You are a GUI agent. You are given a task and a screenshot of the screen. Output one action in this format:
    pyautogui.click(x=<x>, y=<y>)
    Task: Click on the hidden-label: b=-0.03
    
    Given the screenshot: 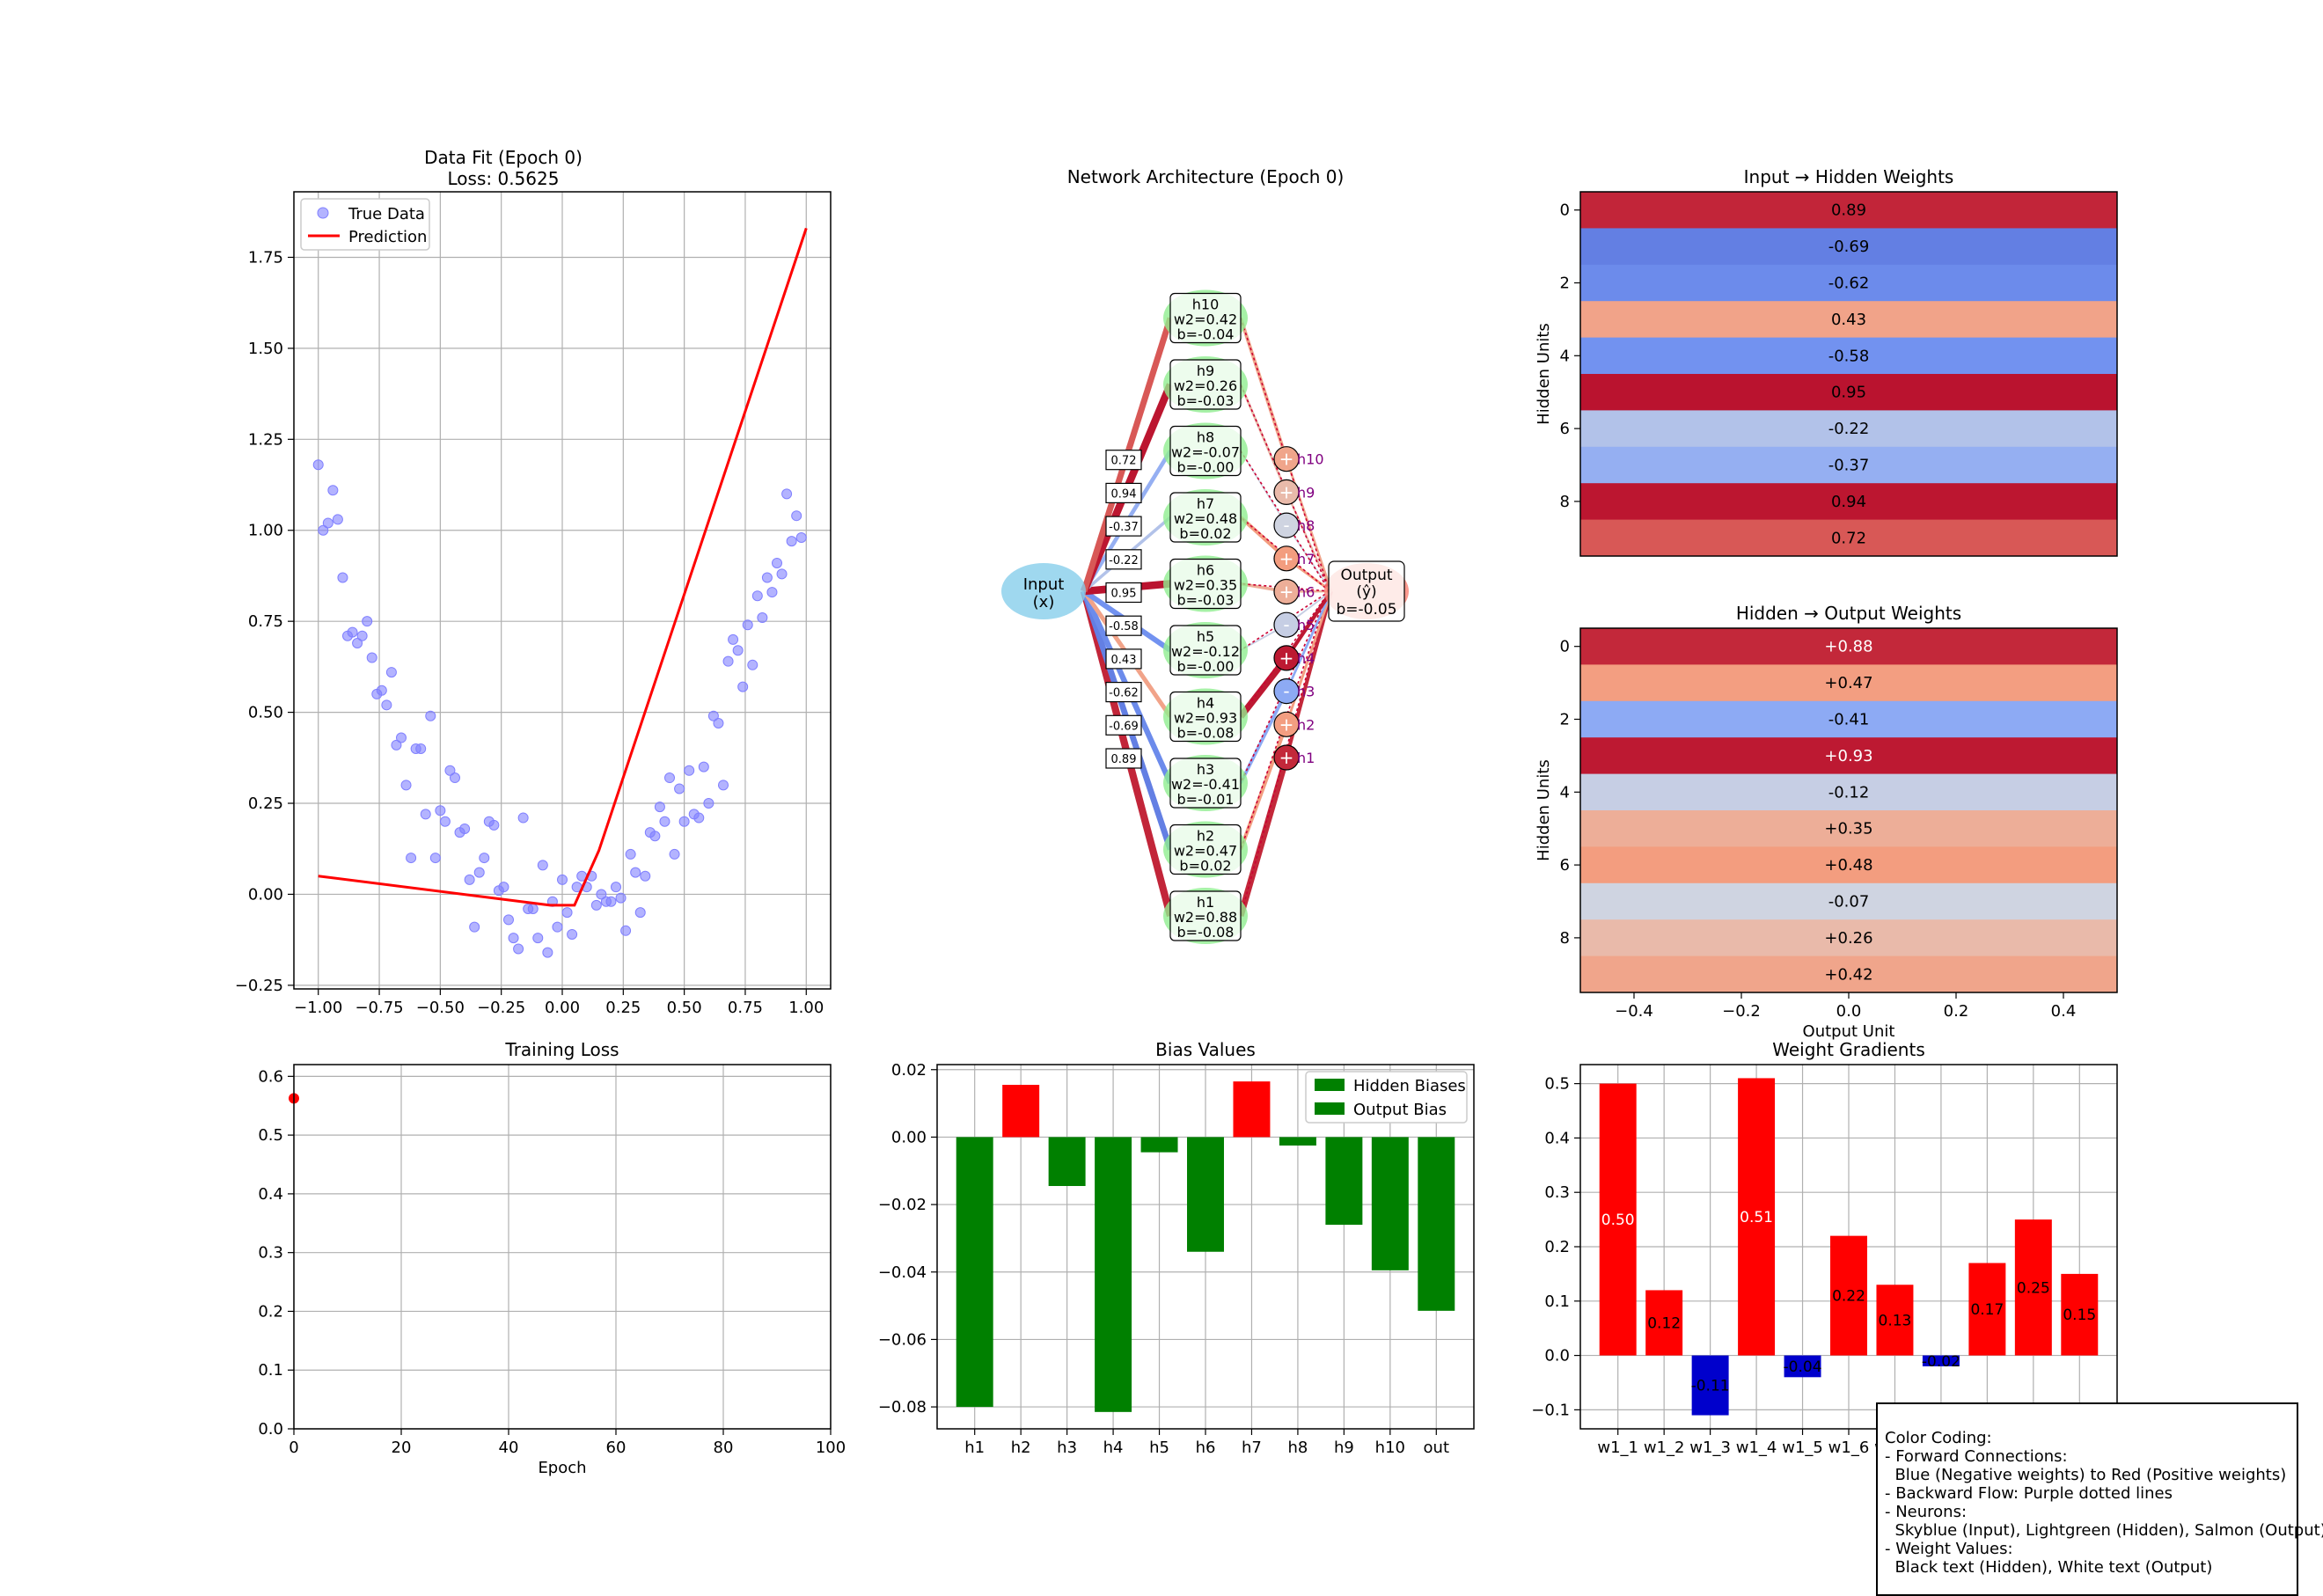 What is the action you would take?
    pyautogui.click(x=1206, y=600)
    